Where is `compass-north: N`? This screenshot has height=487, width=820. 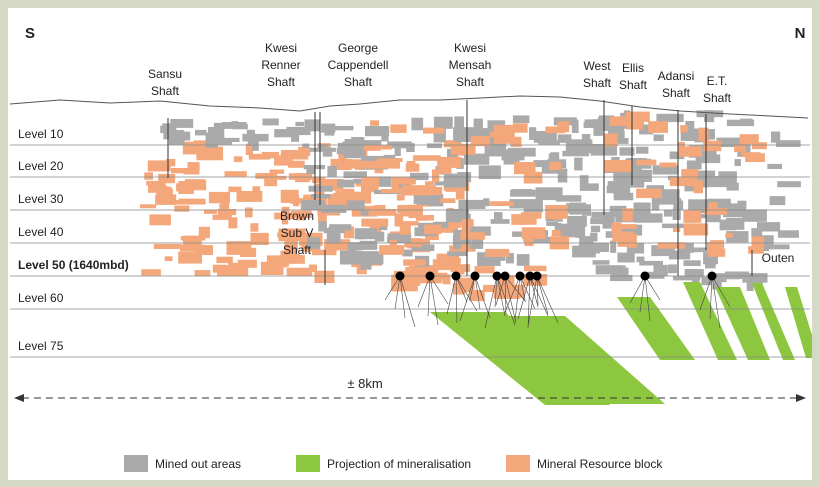 compass-north: N is located at coordinates (800, 33).